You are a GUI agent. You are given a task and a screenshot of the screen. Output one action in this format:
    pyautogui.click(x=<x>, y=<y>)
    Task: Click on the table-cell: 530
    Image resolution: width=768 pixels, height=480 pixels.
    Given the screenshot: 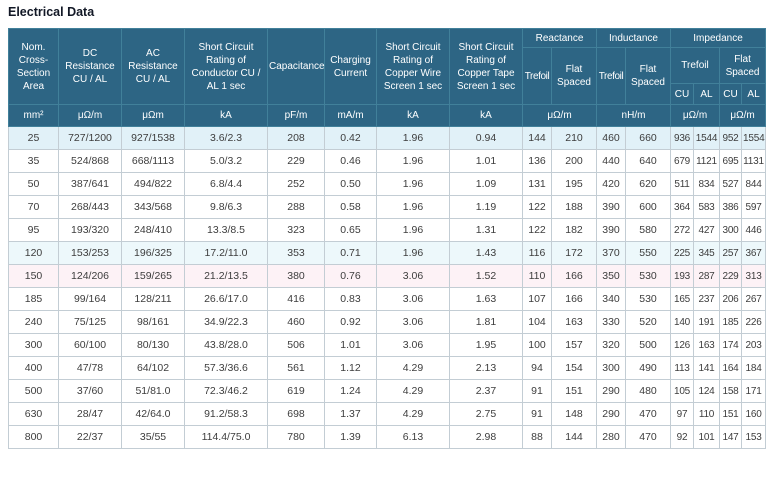 What is the action you would take?
    pyautogui.click(x=648, y=276)
    